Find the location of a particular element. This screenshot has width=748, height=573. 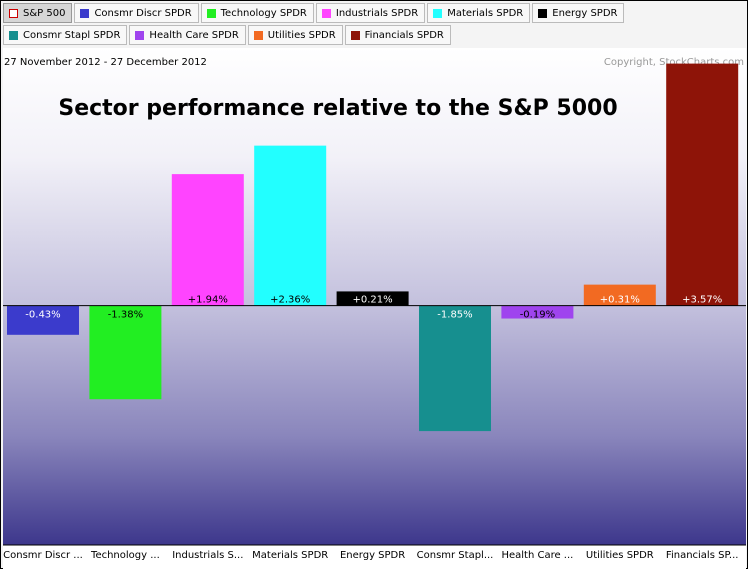

legend-item: Consmr Stapl SPDR is located at coordinates (65, 35).